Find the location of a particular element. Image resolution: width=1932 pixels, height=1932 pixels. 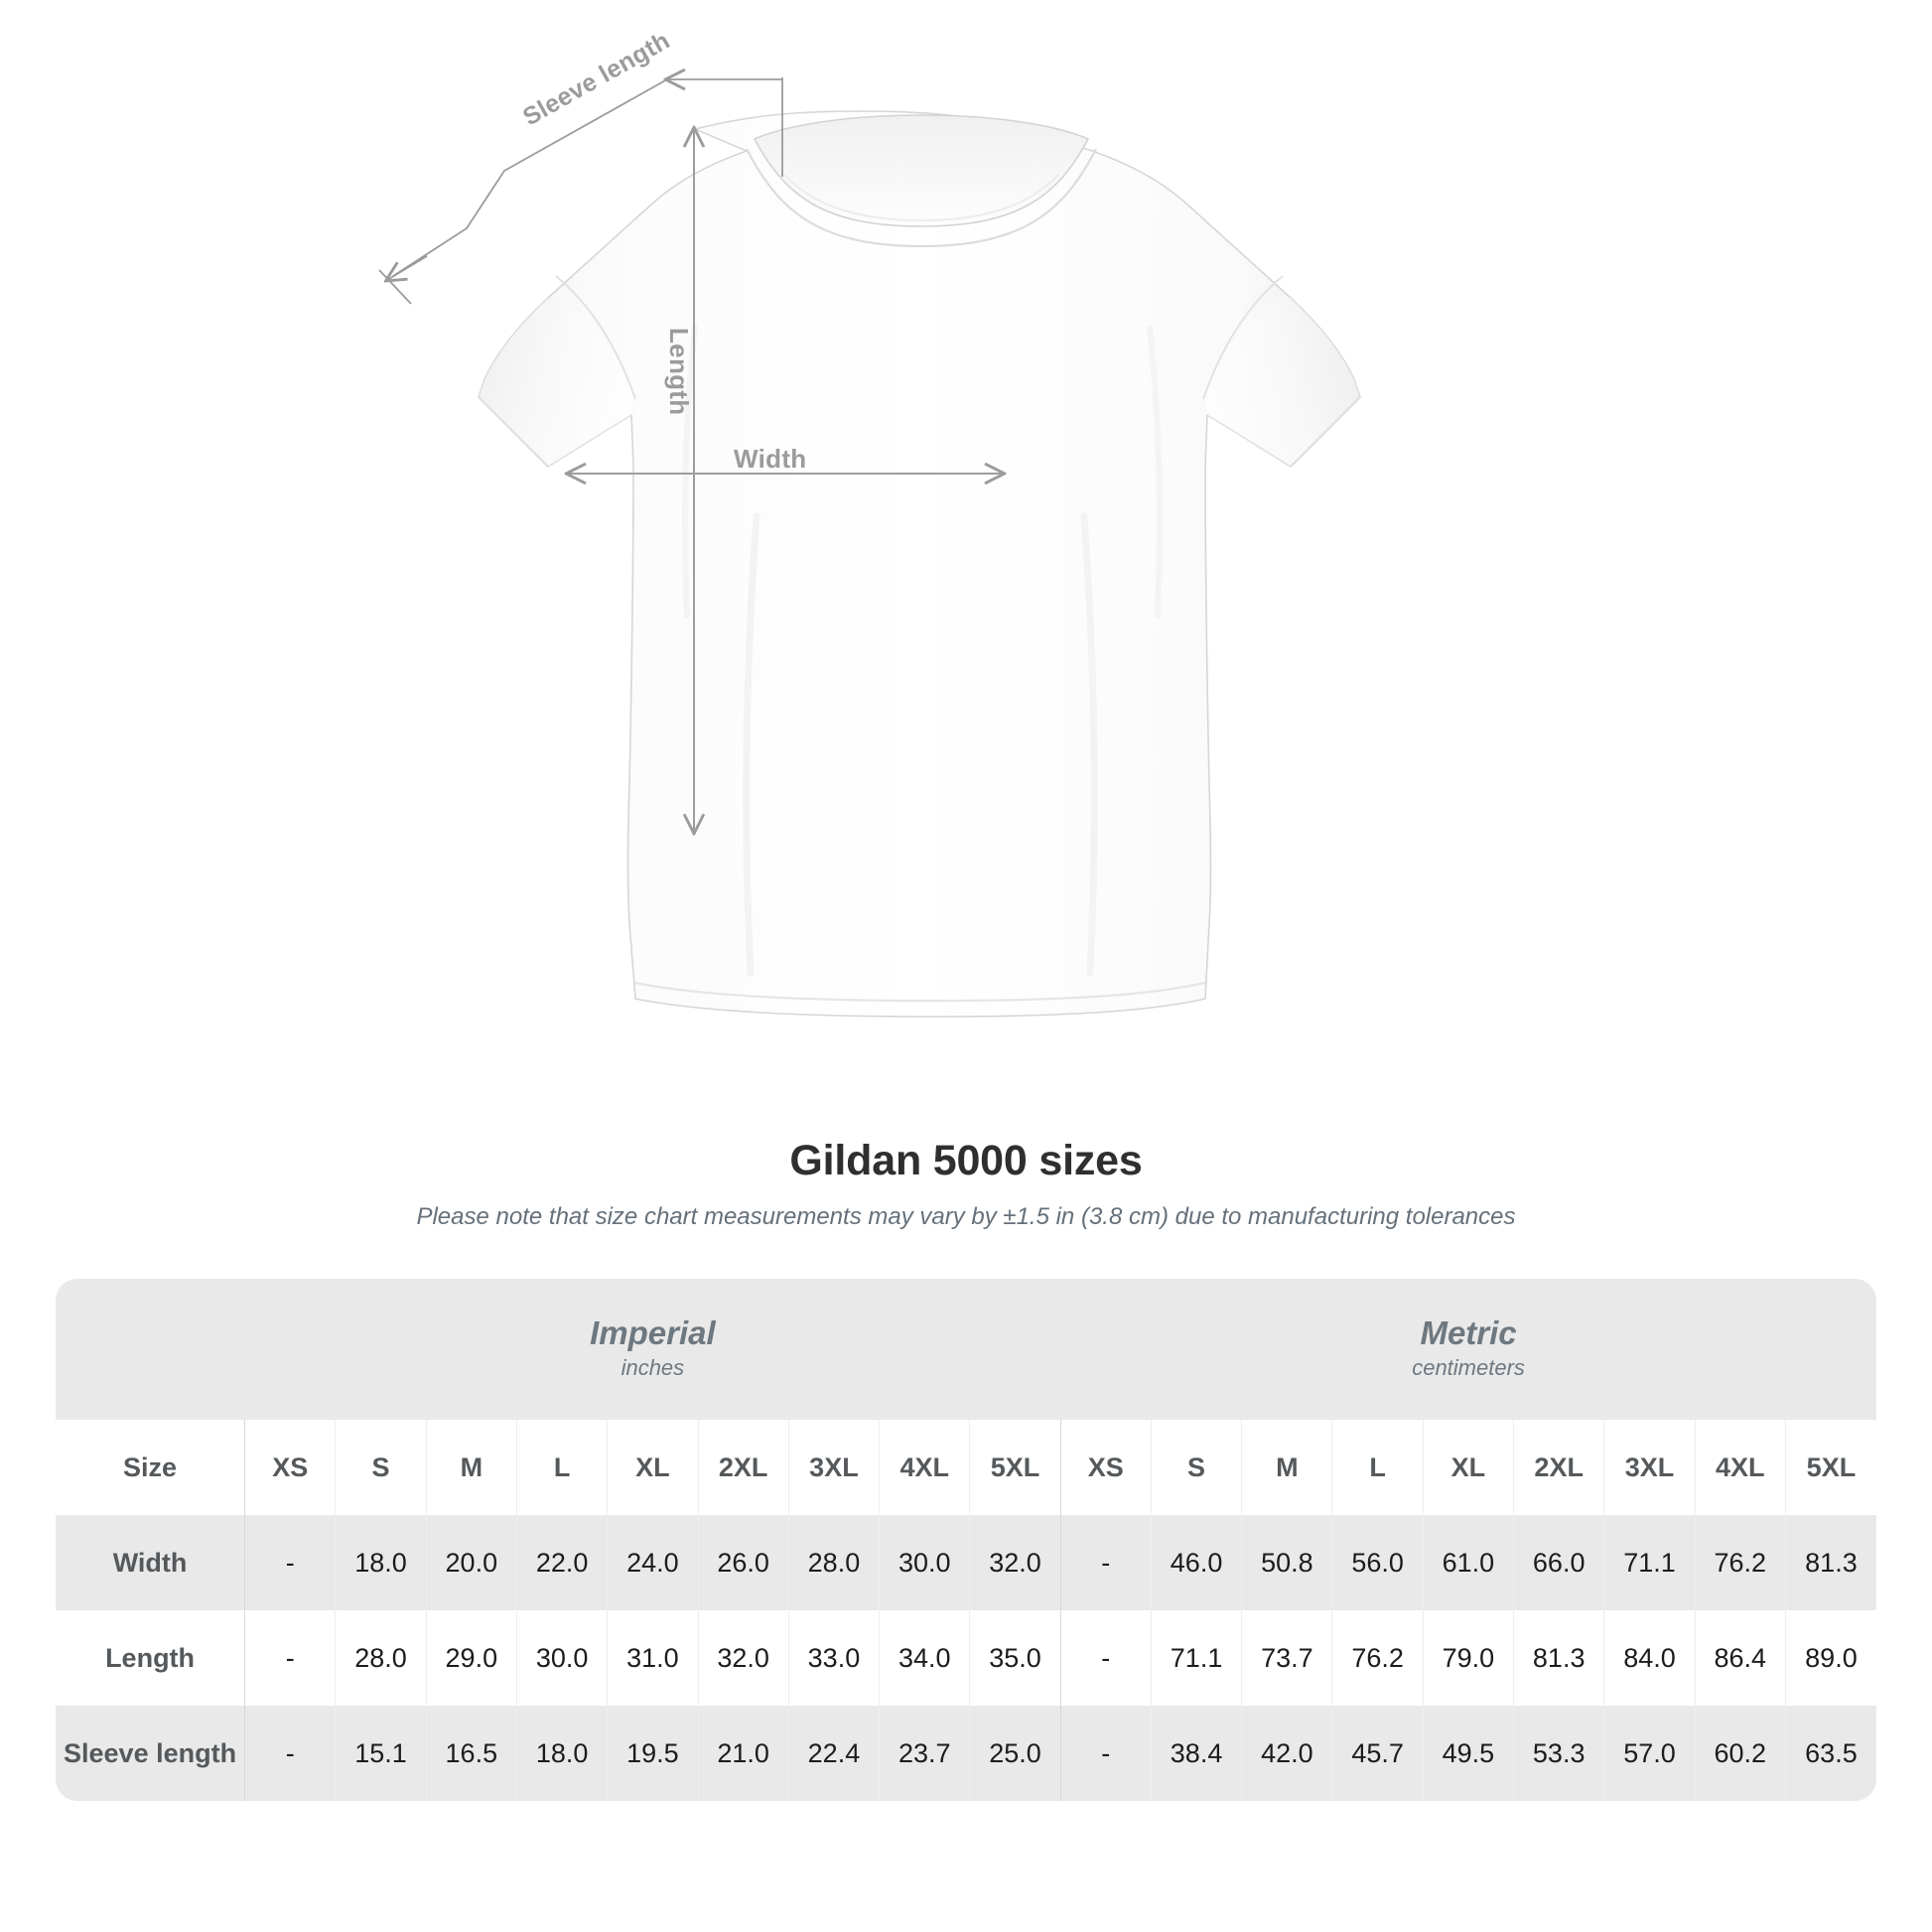

sleeve-end-arrow is located at coordinates (407, 267).